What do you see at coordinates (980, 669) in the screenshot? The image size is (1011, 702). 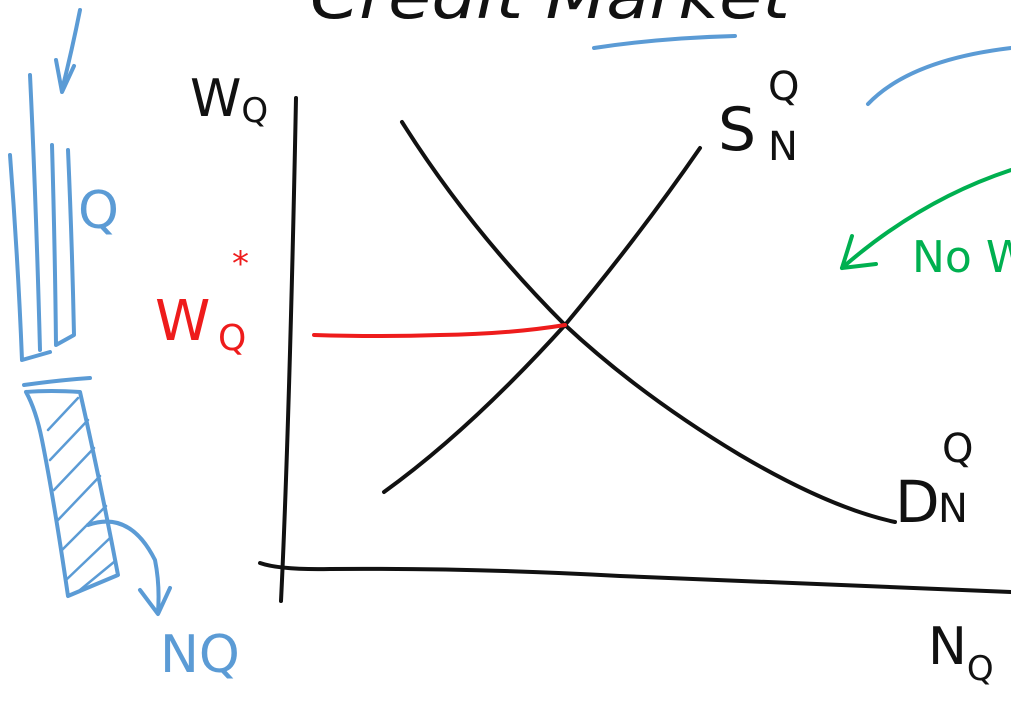 I see `x-axis-label-sub: Q` at bounding box center [980, 669].